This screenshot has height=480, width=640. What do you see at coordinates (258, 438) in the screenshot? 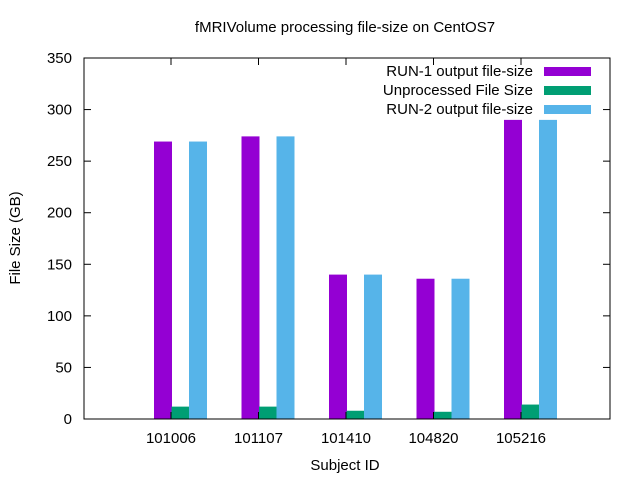
I see `x-tick-label: 101107` at bounding box center [258, 438].